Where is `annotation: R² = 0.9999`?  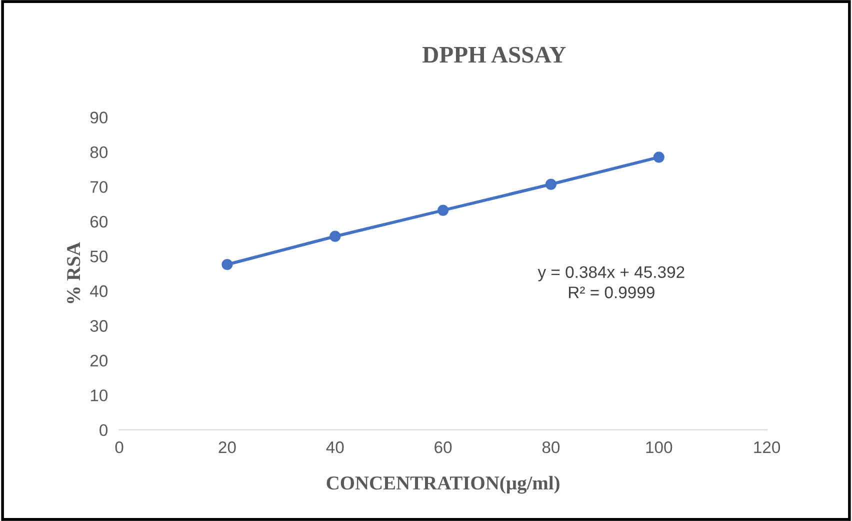
annotation: R² = 0.9999 is located at coordinates (611, 292).